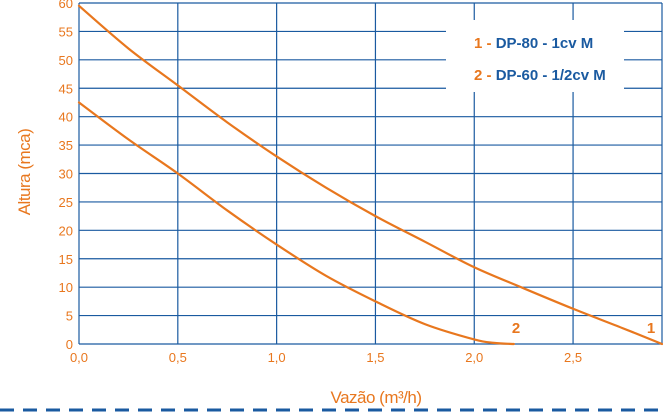 The width and height of the screenshot is (663, 414). I want to click on legend-number-2: 2, so click(478, 75).